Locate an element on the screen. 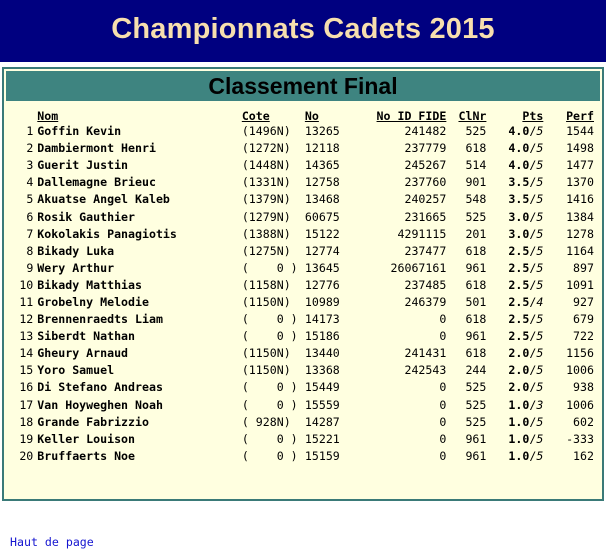 This screenshot has width=606, height=549. club-number-cell: 201 is located at coordinates (476, 233).